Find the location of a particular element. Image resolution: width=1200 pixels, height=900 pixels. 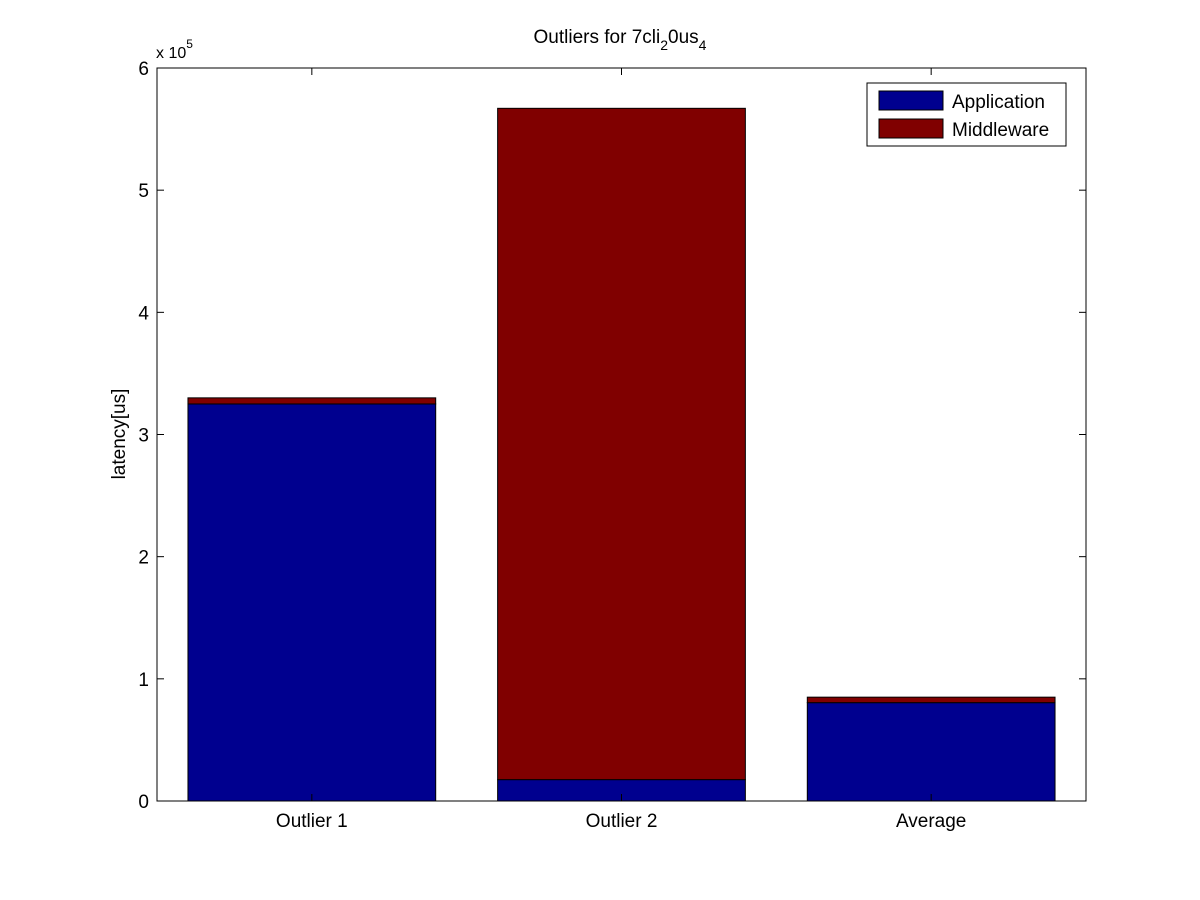

legend-label-application: Application is located at coordinates (998, 102).